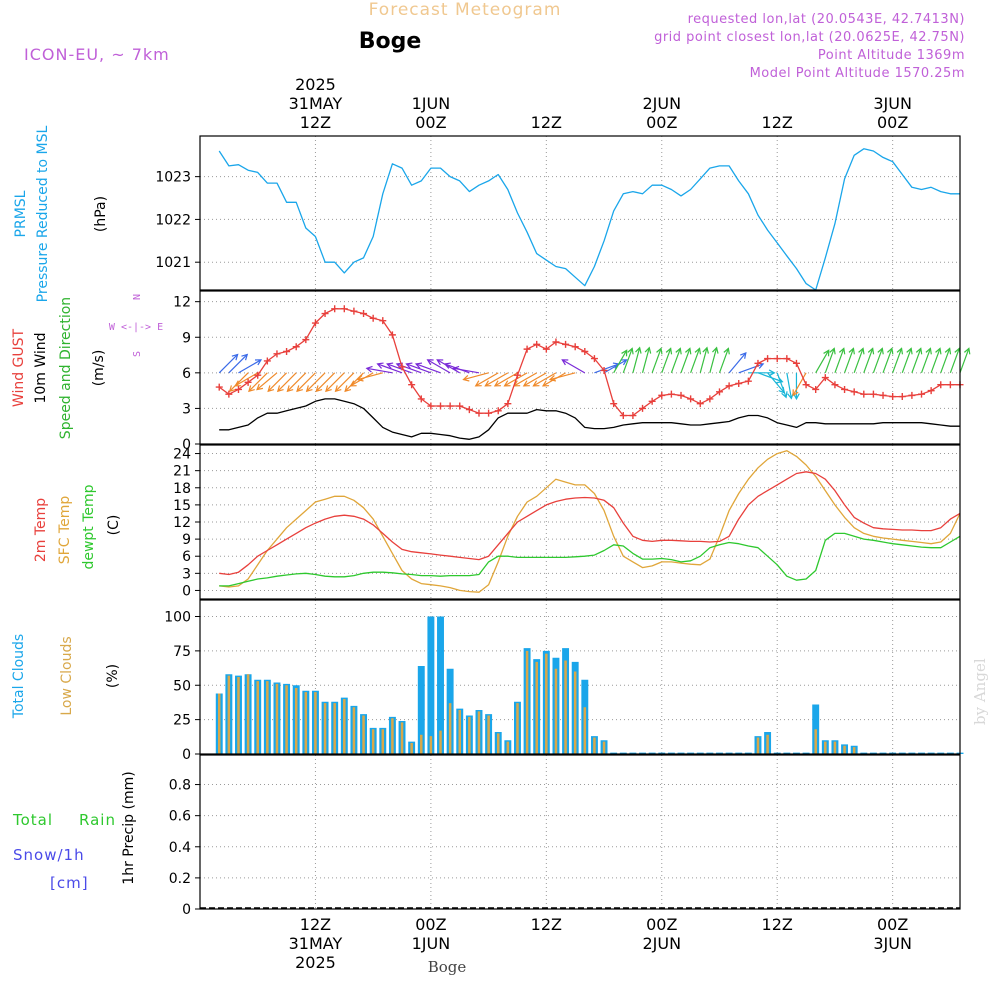 The image size is (1000, 1000). Describe the element at coordinates (315, 962) in the screenshot. I see `bottom-time-label: 2025` at that location.